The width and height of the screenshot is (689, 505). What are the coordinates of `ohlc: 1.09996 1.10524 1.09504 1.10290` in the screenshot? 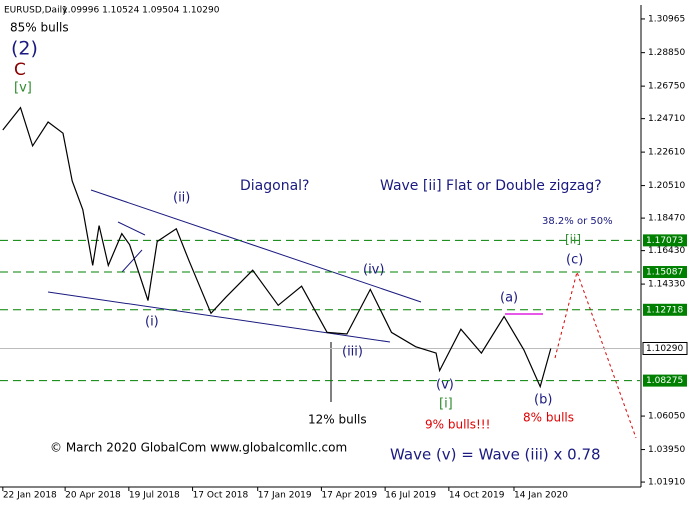 It's located at (141, 11).